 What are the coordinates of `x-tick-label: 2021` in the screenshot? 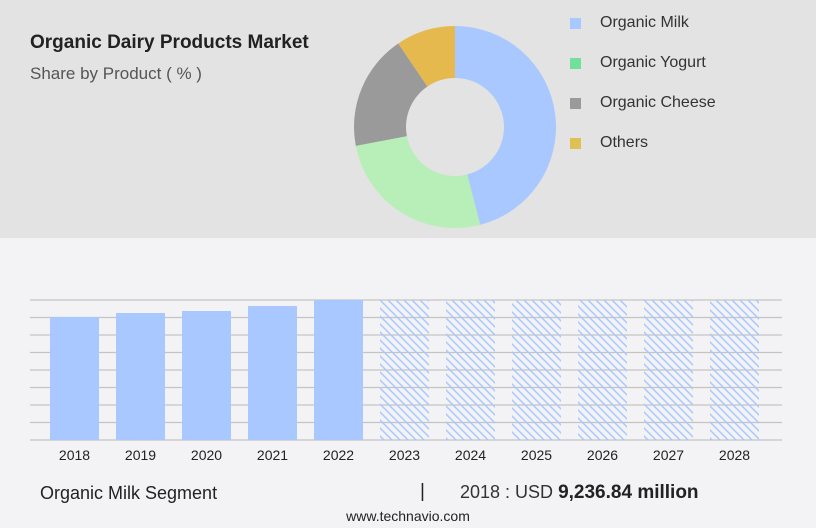 It's located at (272, 455).